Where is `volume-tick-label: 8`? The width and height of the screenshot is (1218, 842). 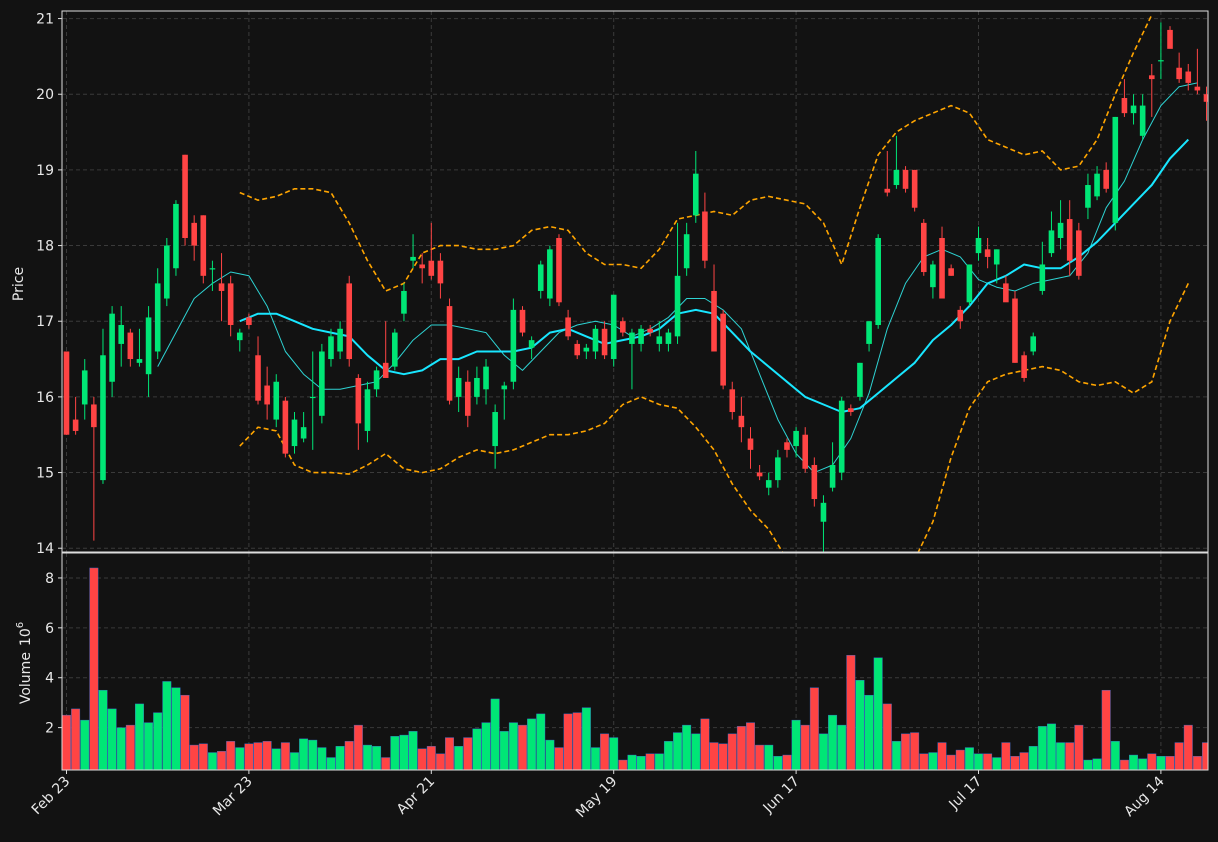 volume-tick-label: 8 is located at coordinates (49, 579).